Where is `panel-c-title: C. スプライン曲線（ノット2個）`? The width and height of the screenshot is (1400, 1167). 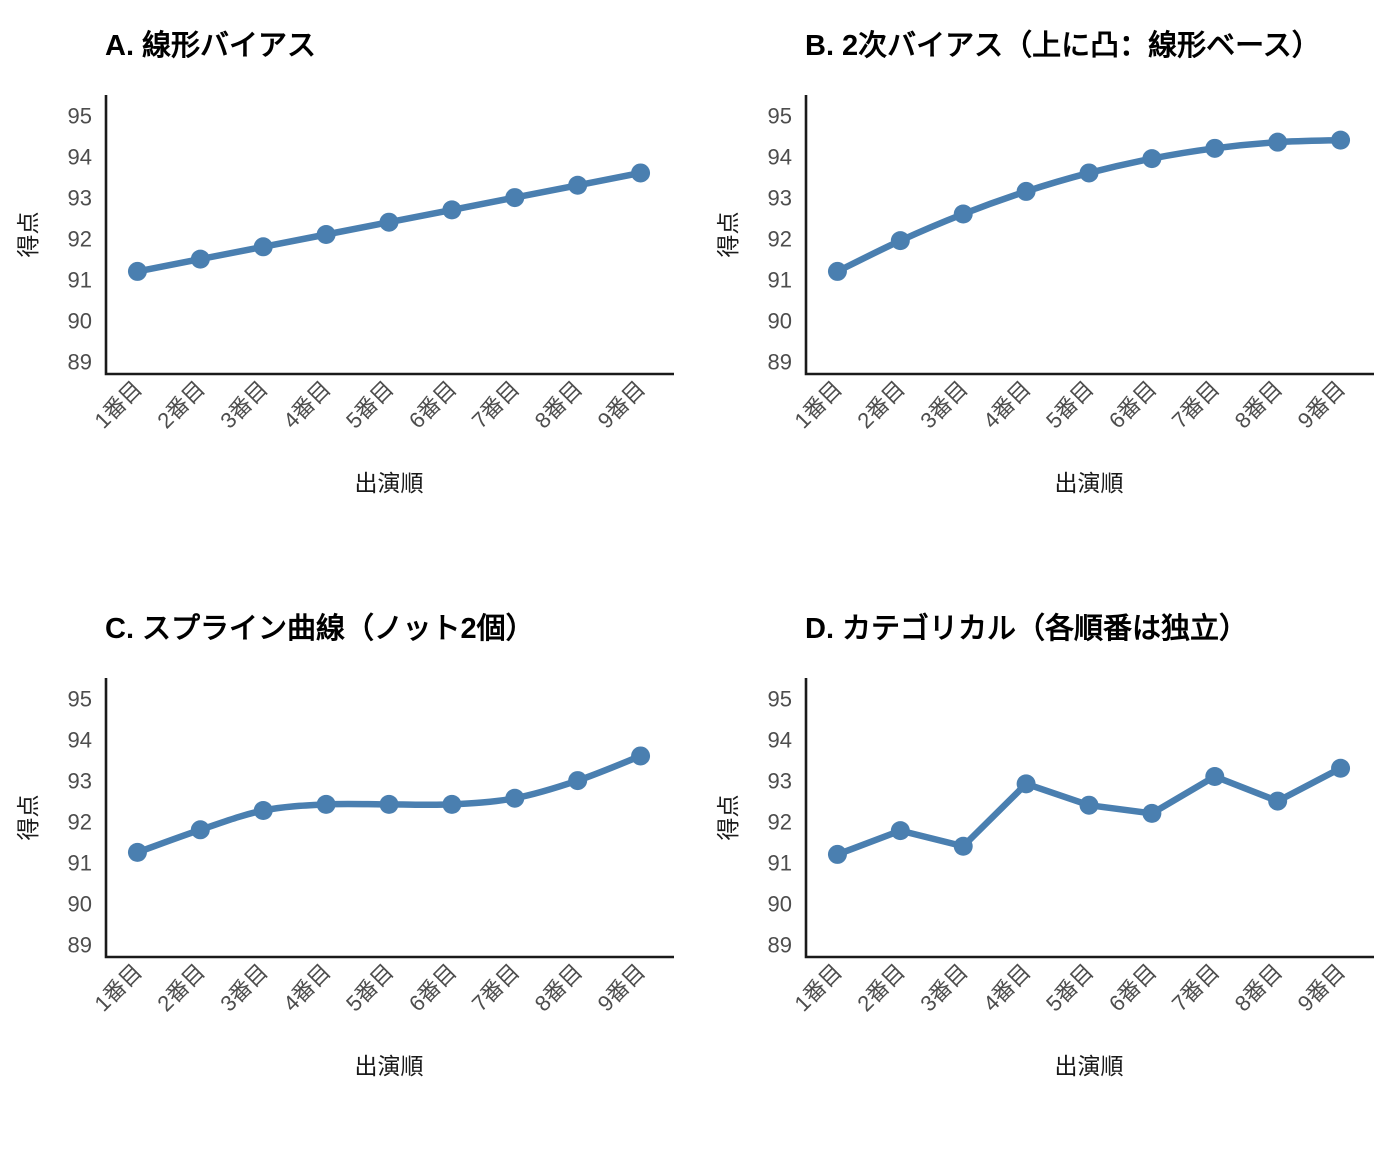 panel-c-title: C. スプライン曲線（ノット2個） is located at coordinates (320, 629).